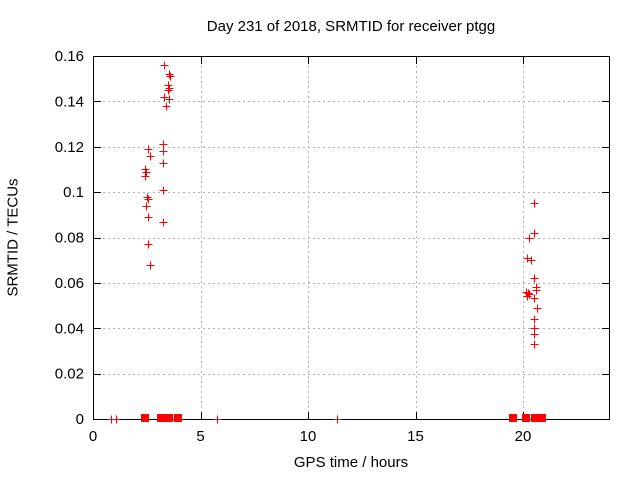  I want to click on x-axis-label: GPS time / hours, so click(351, 462).